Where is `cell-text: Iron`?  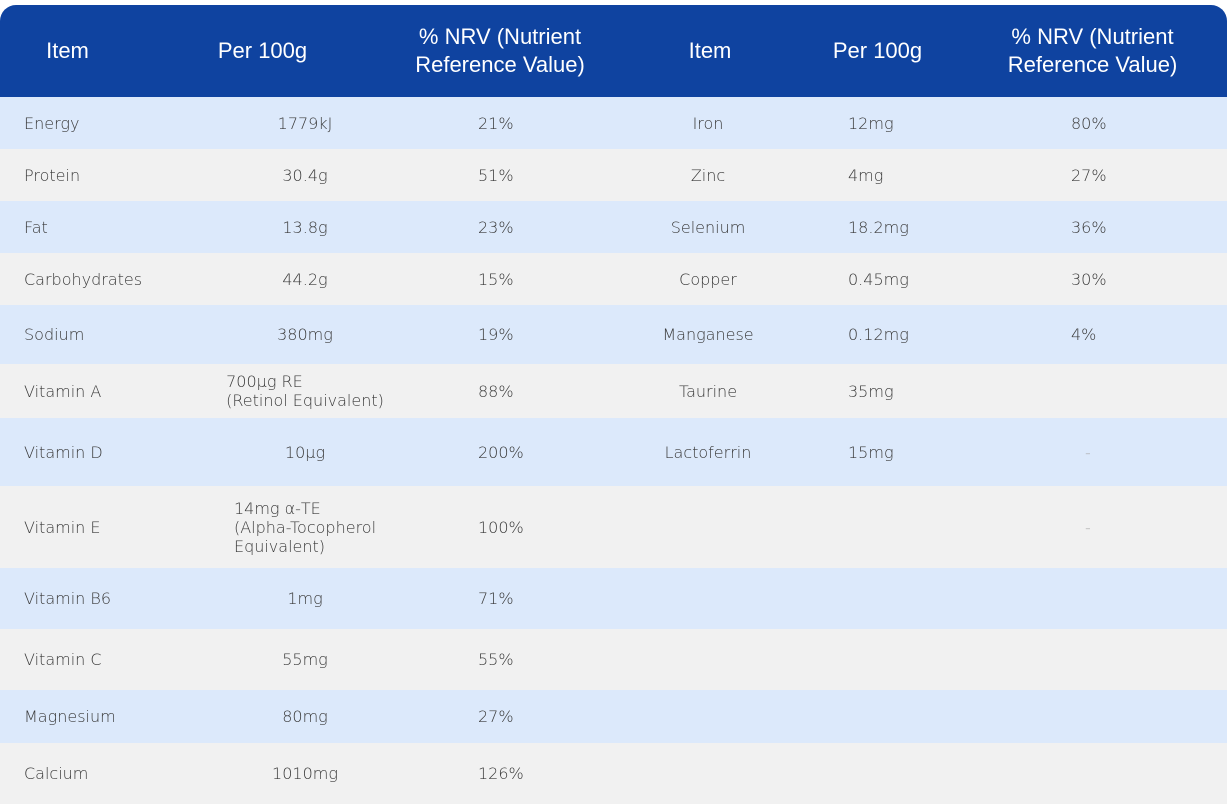
cell-text: Iron is located at coordinates (708, 123).